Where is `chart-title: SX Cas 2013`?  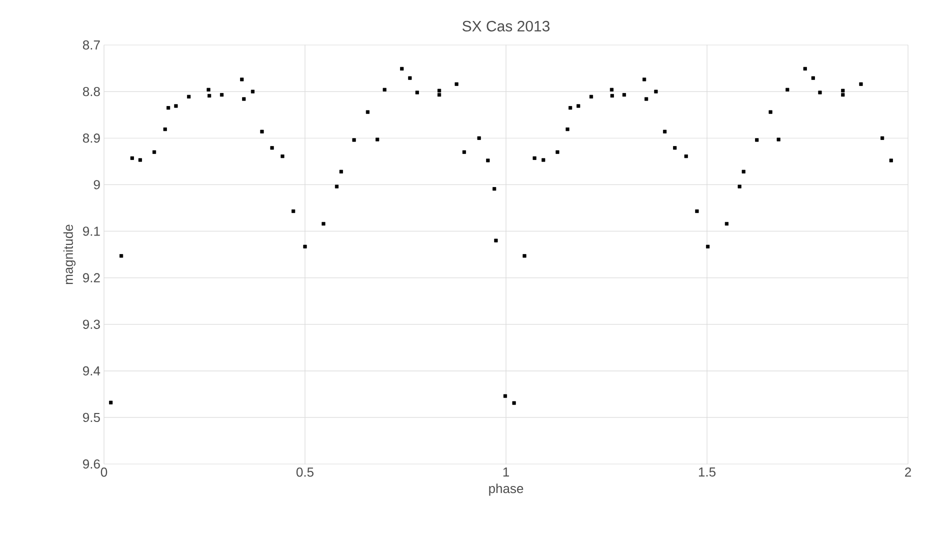
chart-title: SX Cas 2013 is located at coordinates (506, 26).